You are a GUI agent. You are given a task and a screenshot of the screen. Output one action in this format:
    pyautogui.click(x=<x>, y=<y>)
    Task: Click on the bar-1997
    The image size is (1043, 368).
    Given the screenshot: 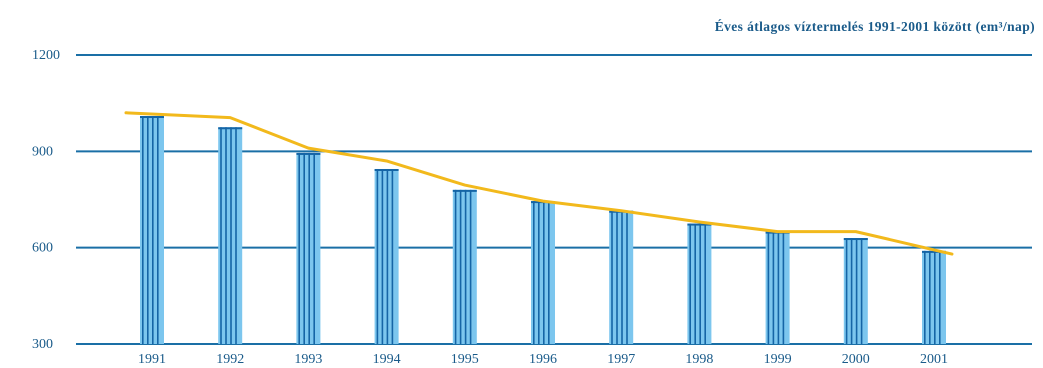 What is the action you would take?
    pyautogui.click(x=621, y=277)
    